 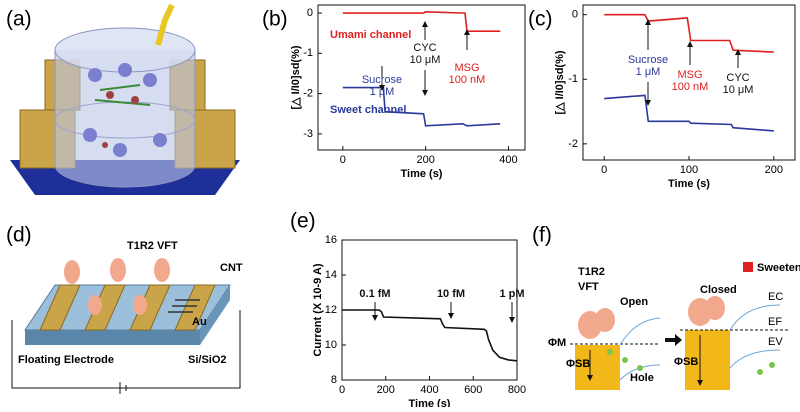 I want to click on panel-label: (a), so click(x=19, y=19).